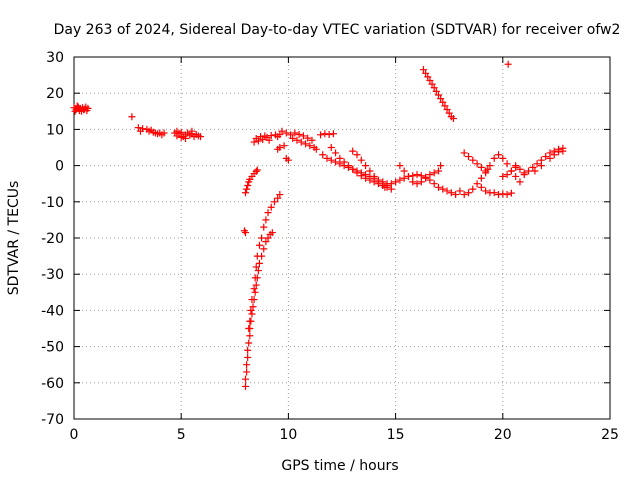 The width and height of the screenshot is (640, 480). Describe the element at coordinates (14, 238) in the screenshot. I see `y-axis-label: SDTVAR / TECUs` at that location.